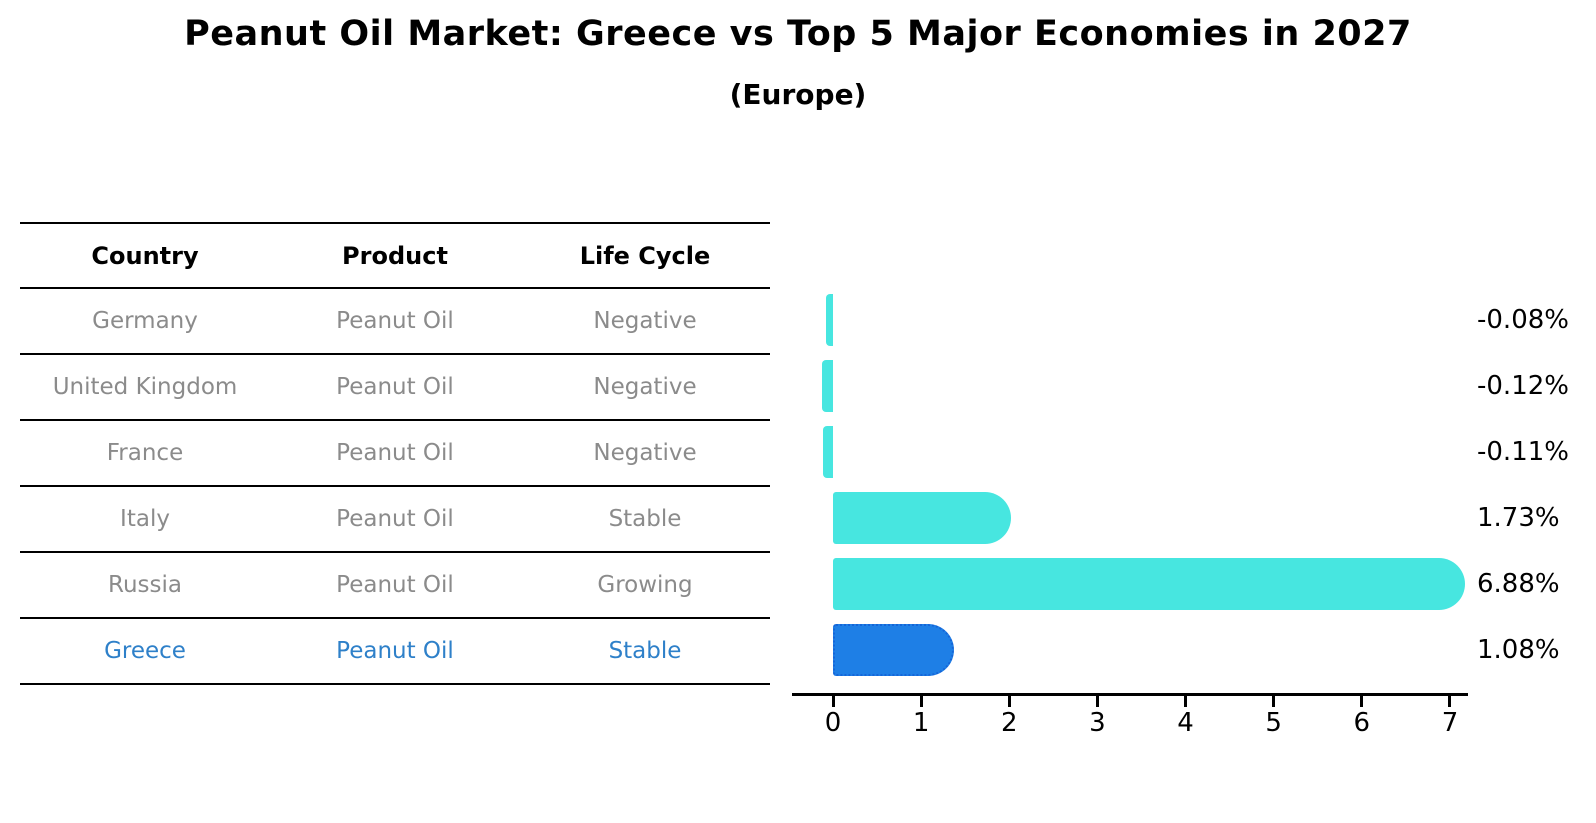  What do you see at coordinates (145, 651) in the screenshot?
I see `table-cell-country: Greece` at bounding box center [145, 651].